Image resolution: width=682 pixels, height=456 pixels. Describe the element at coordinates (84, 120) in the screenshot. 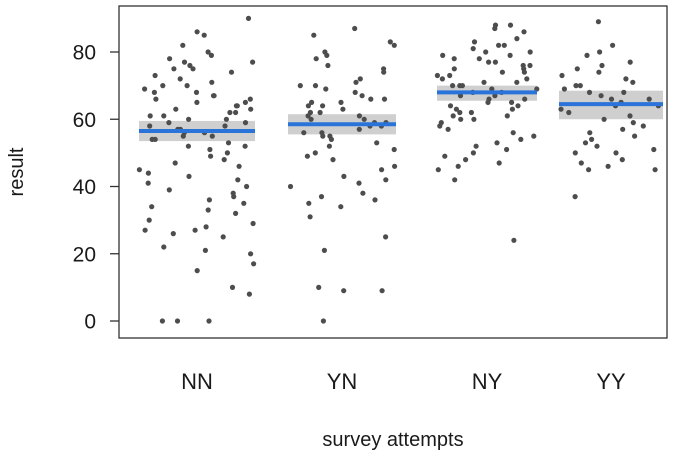

I see `y-tick-label: 60` at that location.